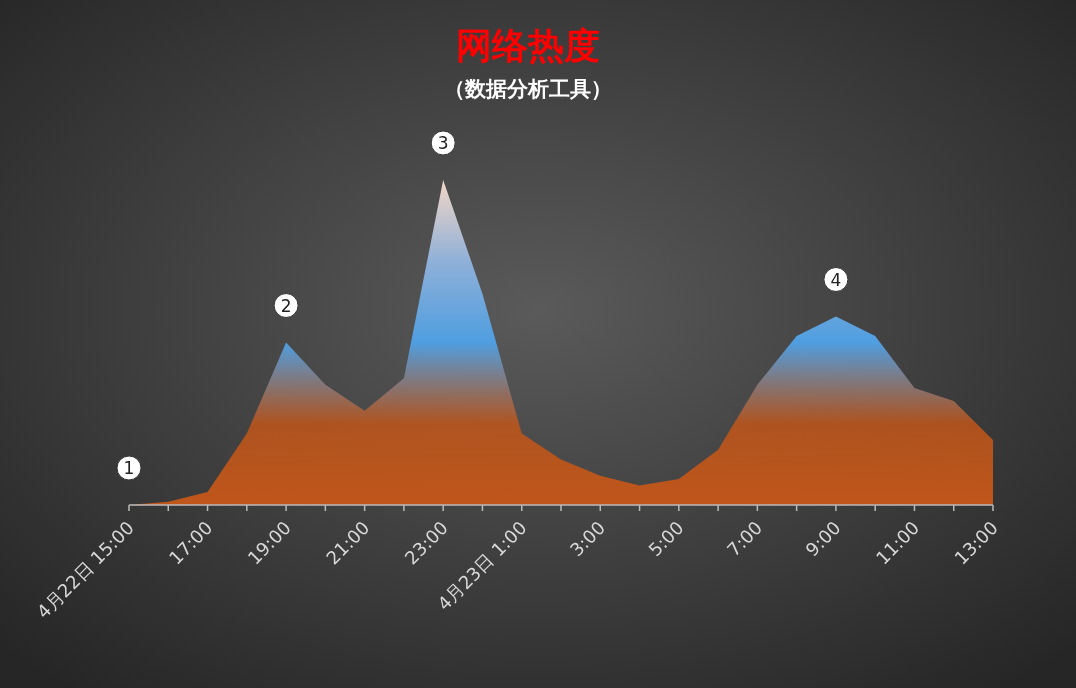 This screenshot has width=1076, height=688. Describe the element at coordinates (528, 89) in the screenshot. I see `chart-subtitle: （数据分析工具）` at that location.